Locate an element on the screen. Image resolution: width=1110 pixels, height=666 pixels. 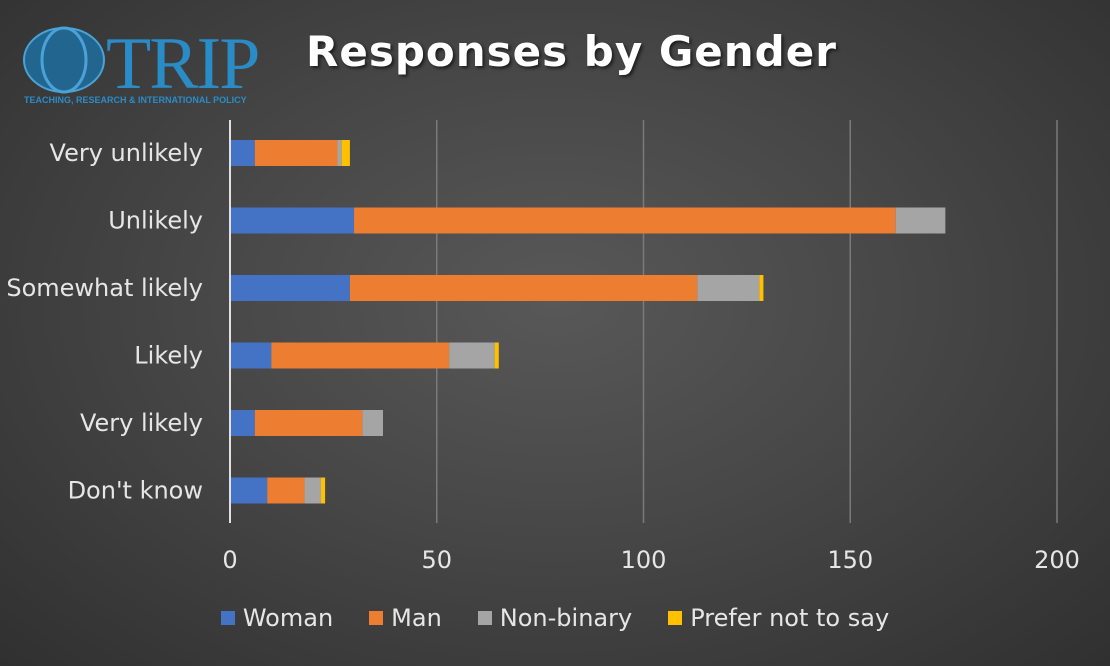
category-label: Somewhat likely is located at coordinates (104, 288).